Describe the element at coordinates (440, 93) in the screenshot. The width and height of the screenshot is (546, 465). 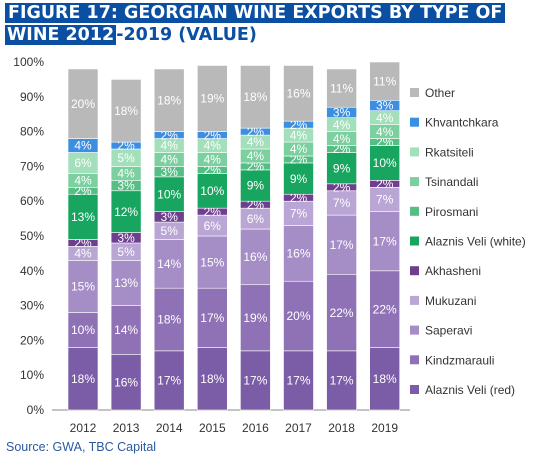
I see `legend-label: Other` at that location.